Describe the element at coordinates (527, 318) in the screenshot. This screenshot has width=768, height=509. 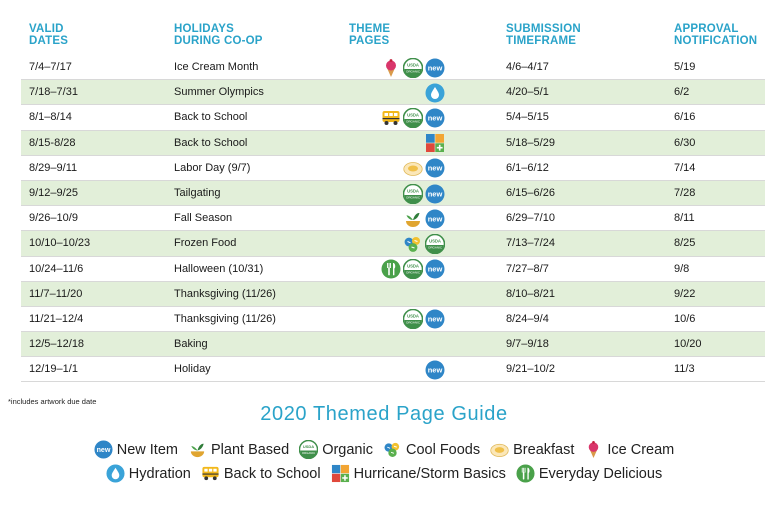
I see `submission-cell: 8/24–9/4` at that location.